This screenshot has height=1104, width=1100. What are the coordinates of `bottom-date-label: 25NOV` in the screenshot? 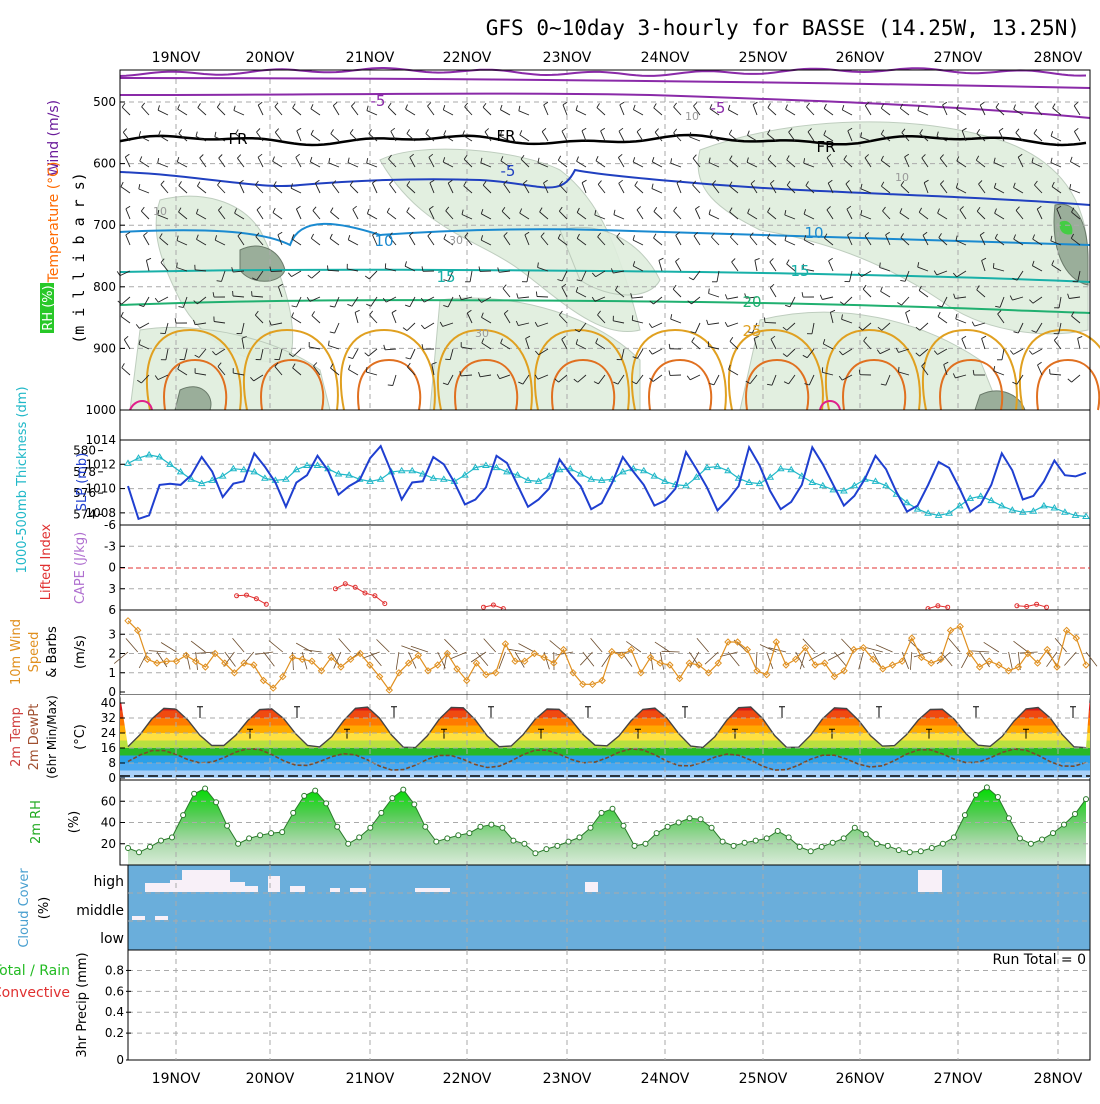 It's located at (763, 1079).